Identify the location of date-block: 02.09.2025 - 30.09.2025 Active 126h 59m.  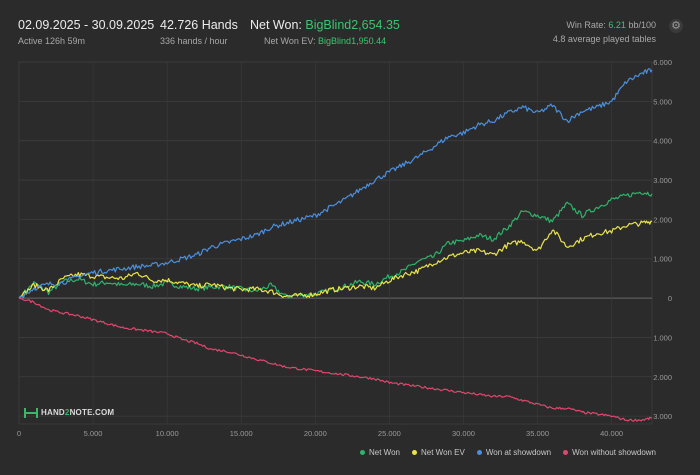
(86, 32).